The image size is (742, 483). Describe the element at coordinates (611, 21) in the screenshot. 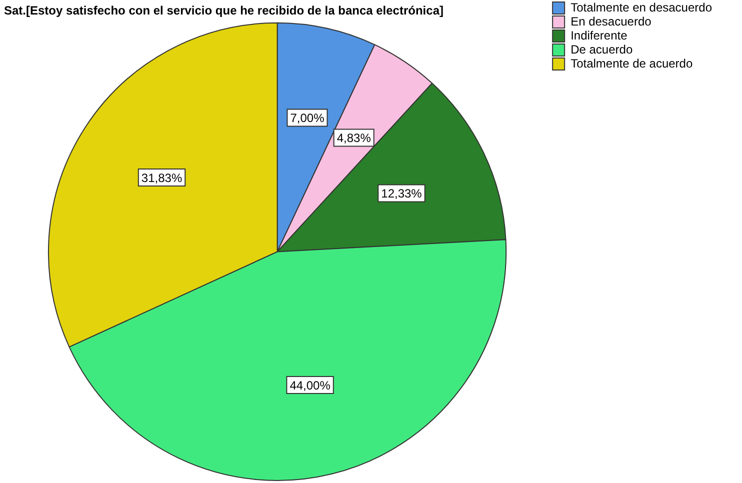

I see `legend-label: En desacuerdo` at that location.